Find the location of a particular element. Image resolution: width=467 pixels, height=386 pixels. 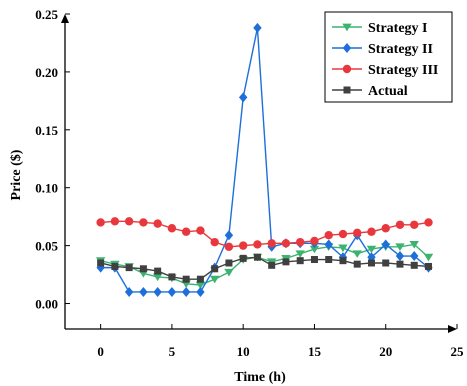

y-tick-label: 0.00 is located at coordinates (46, 304).